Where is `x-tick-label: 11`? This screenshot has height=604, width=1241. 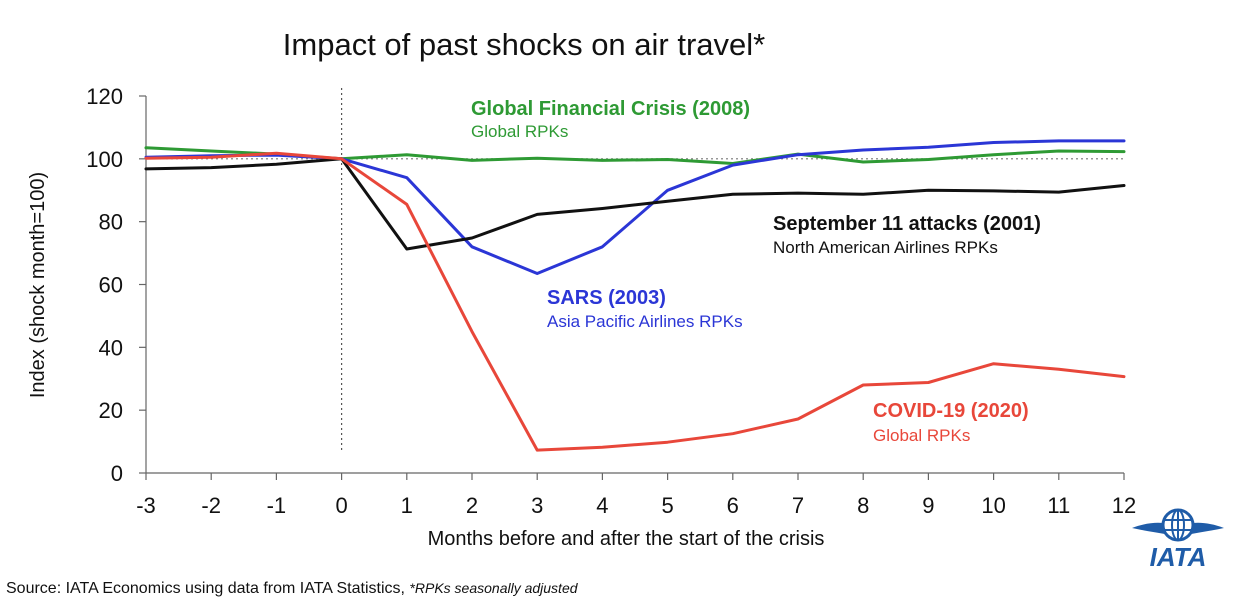
x-tick-label: 11 is located at coordinates (1058, 505).